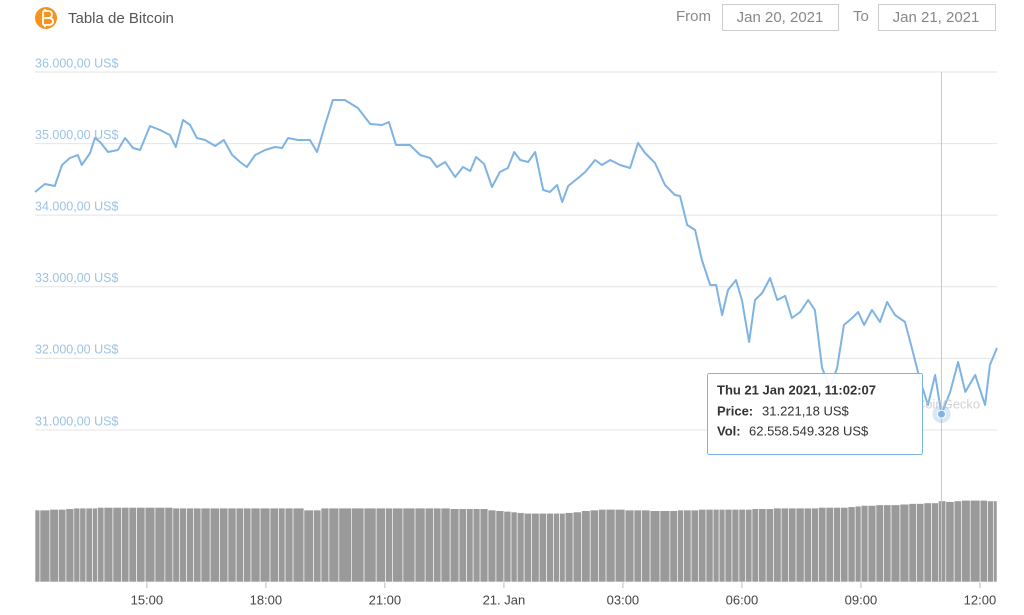 The image size is (1024, 615). What do you see at coordinates (76, 421) in the screenshot?
I see `y-tick-label: 31.000,00 US$` at bounding box center [76, 421].